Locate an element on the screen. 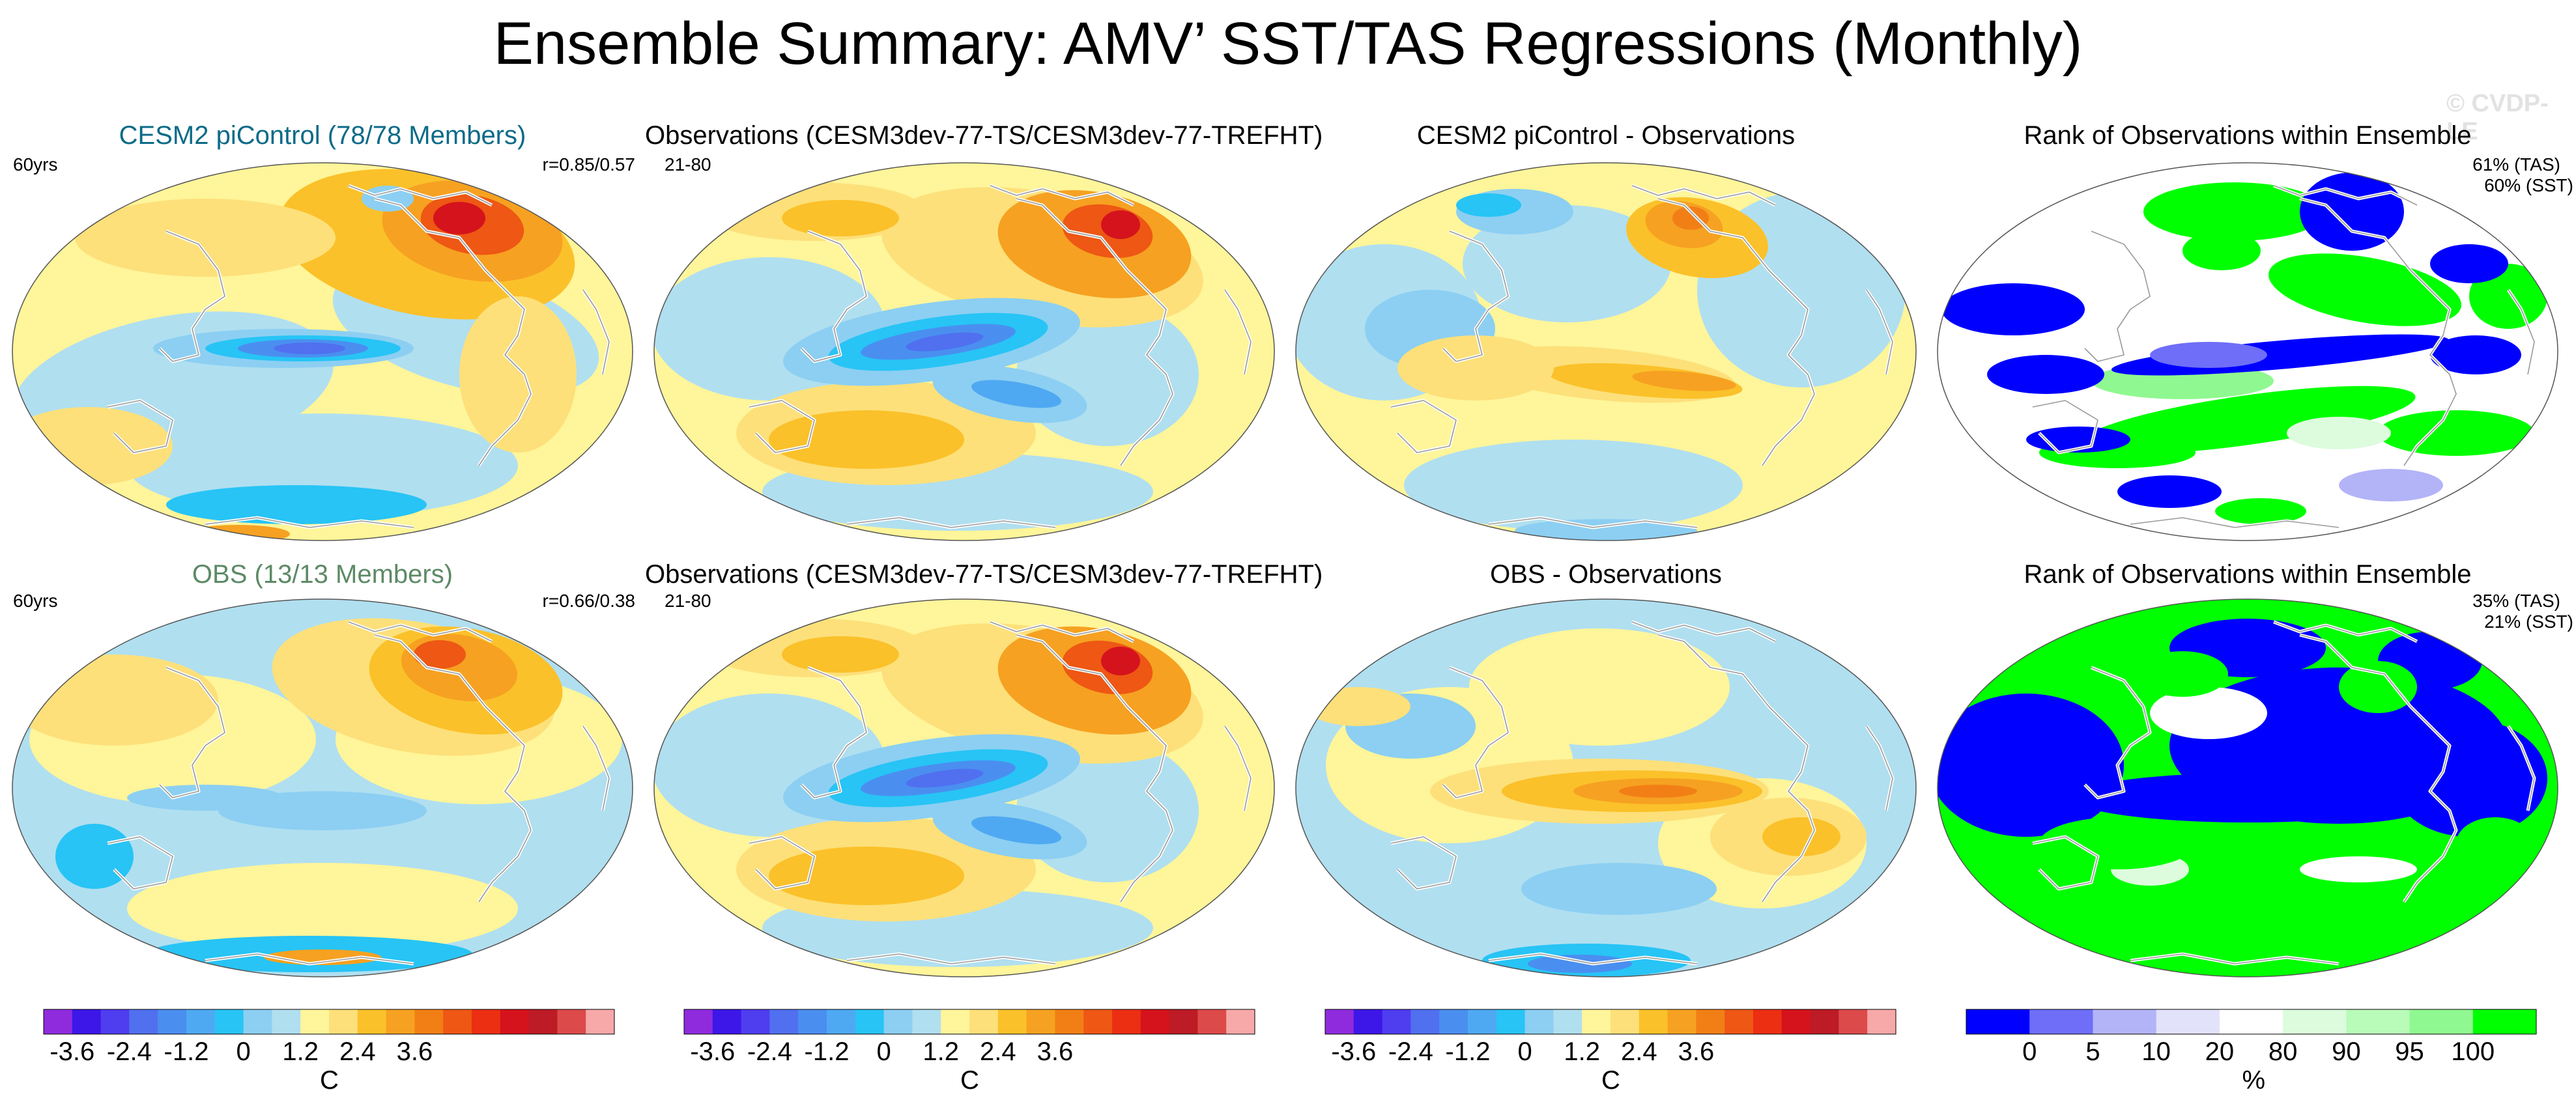  colorbar-unit: % is located at coordinates (2254, 1081).